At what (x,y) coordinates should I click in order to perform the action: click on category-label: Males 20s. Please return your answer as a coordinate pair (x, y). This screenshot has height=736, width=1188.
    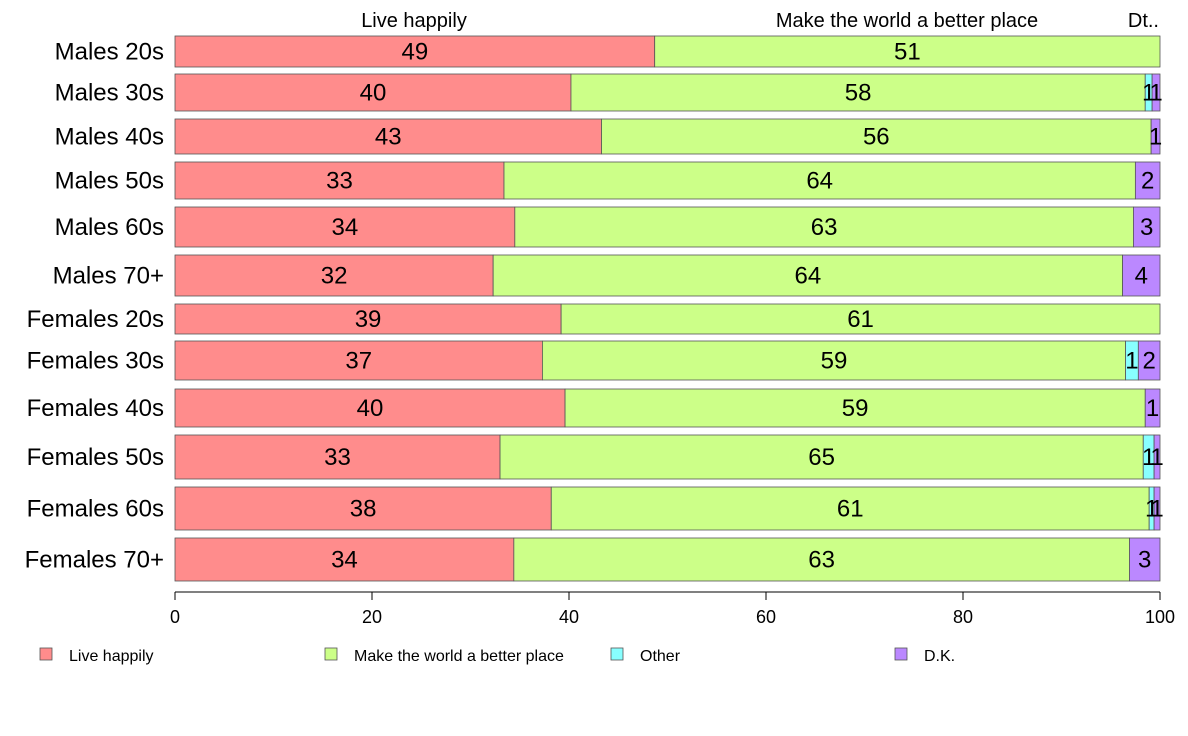
    Looking at the image, I should click on (109, 52).